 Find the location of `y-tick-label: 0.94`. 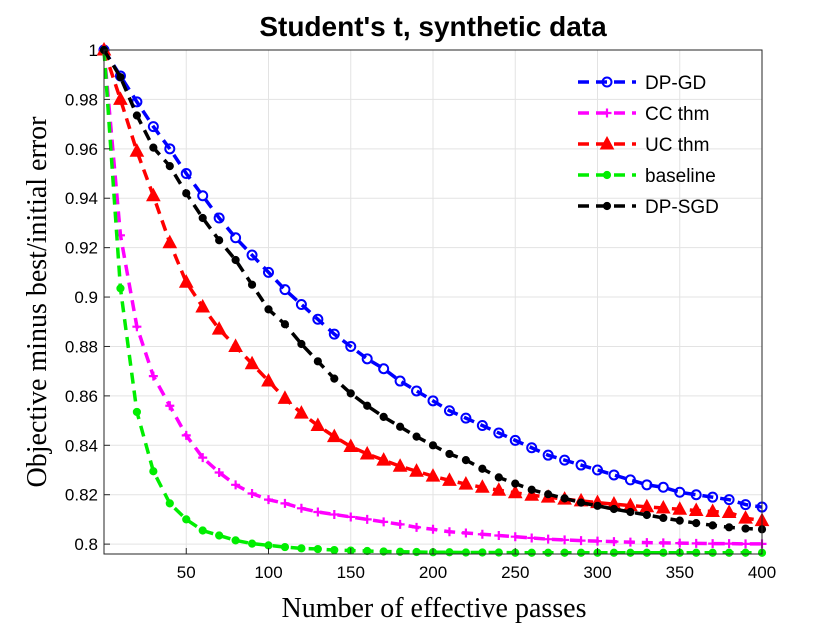

y-tick-label: 0.94 is located at coordinates (81, 198).